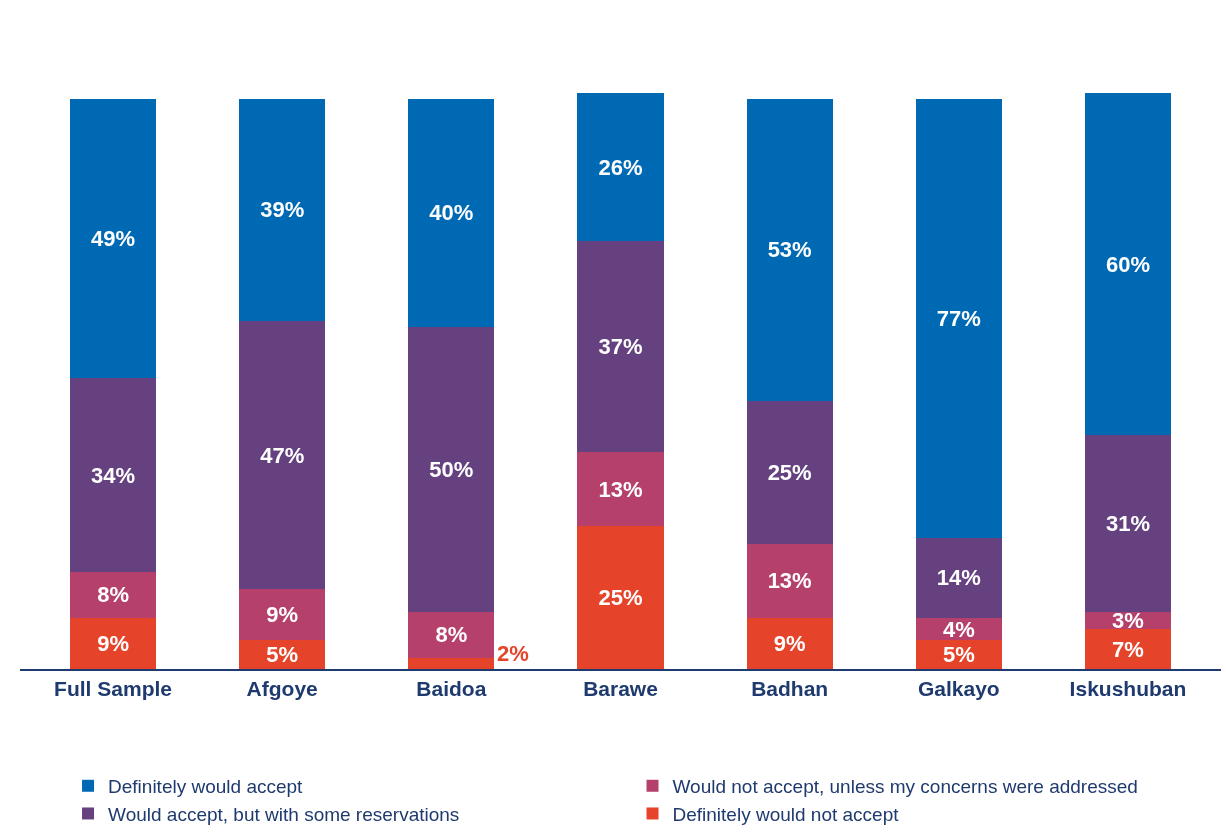 The height and width of the screenshot is (839, 1226). Describe the element at coordinates (958, 629) in the screenshot. I see `data-label: 4%` at that location.